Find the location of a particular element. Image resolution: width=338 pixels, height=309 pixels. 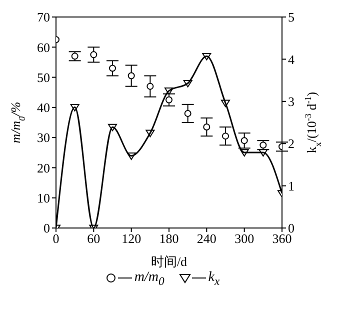

legend-label: k$_{x}$ is located at coordinates (214, 279).